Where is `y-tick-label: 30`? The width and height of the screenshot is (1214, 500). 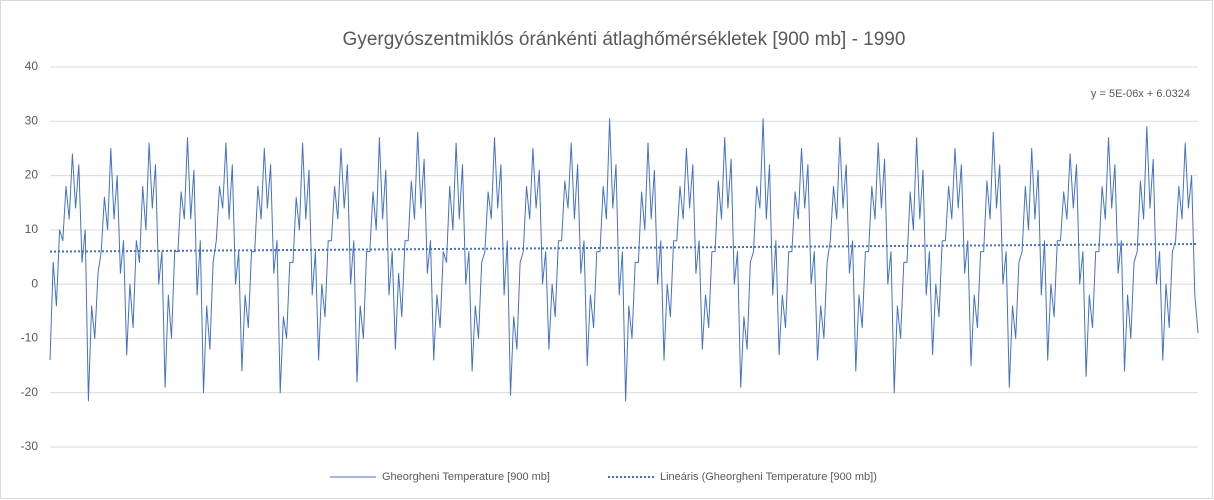
y-tick-label: 30 is located at coordinates (32, 120).